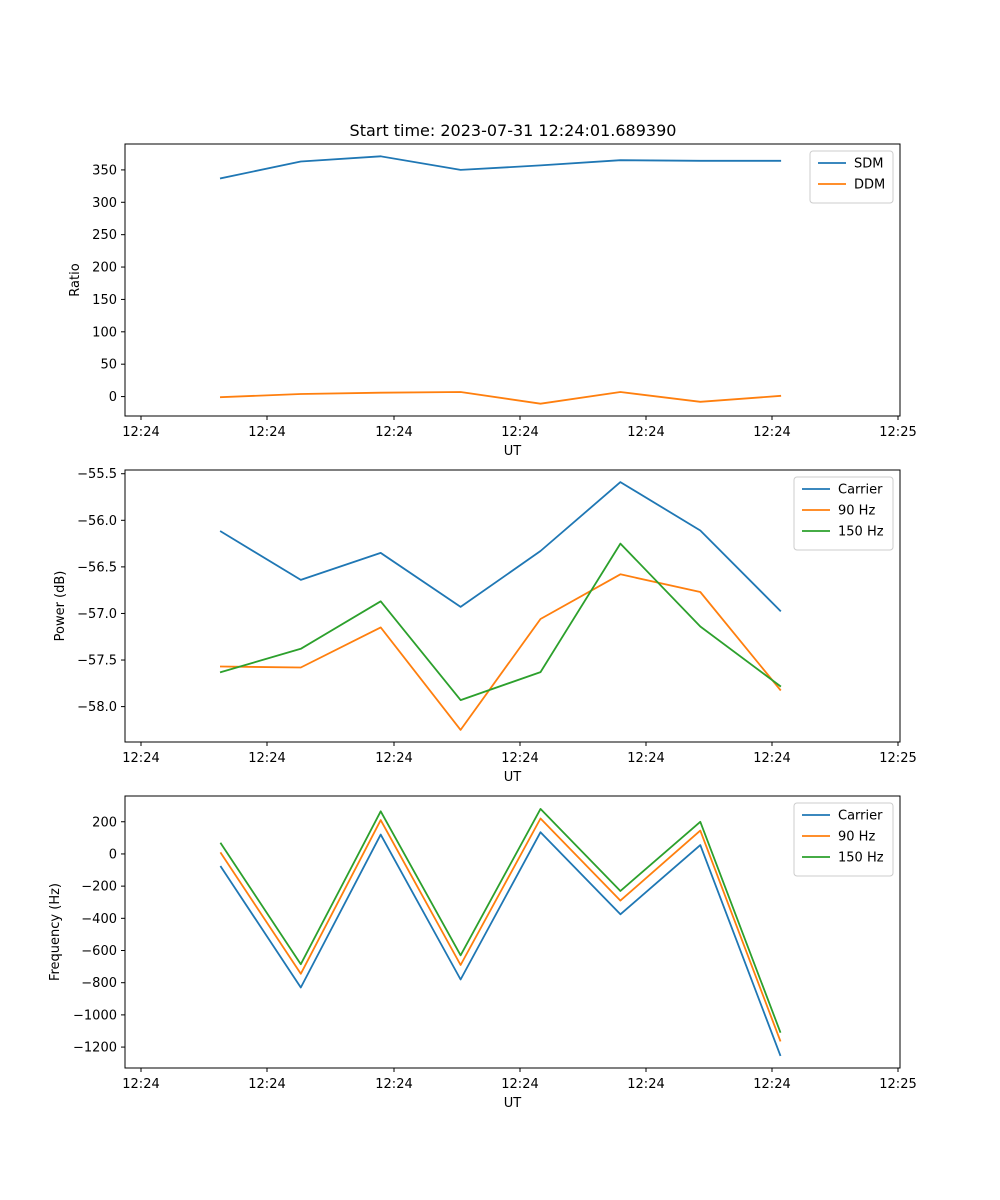  I want to click on y-tick-label: 50, so click(108, 365).